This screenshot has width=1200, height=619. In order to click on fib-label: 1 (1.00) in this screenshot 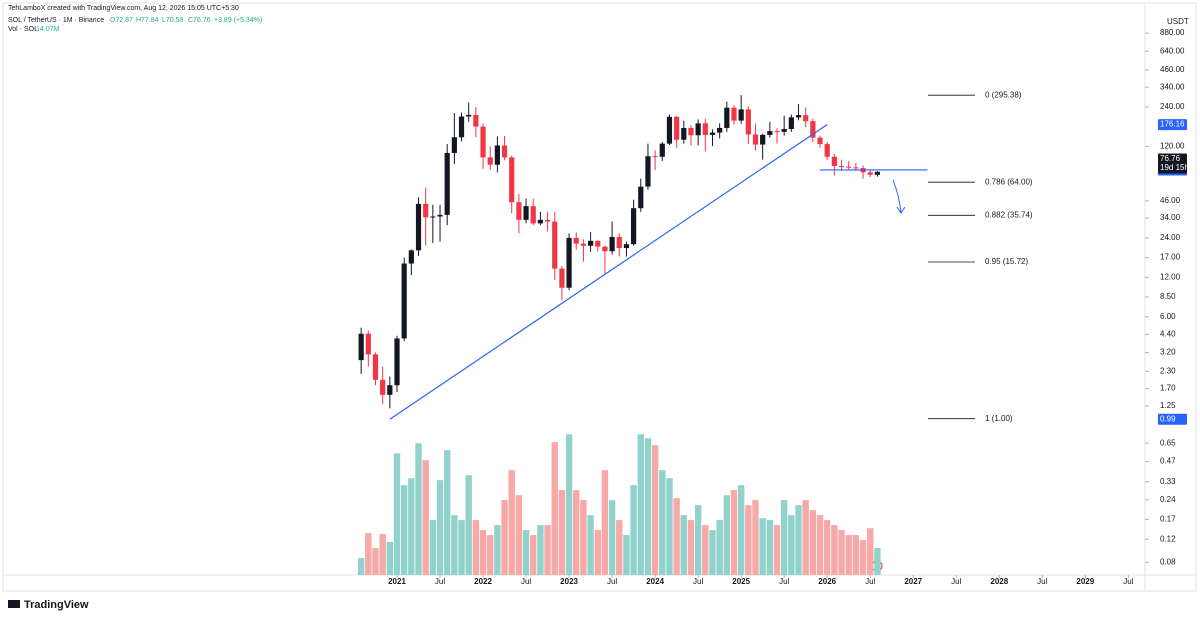, I will do `click(999, 418)`.